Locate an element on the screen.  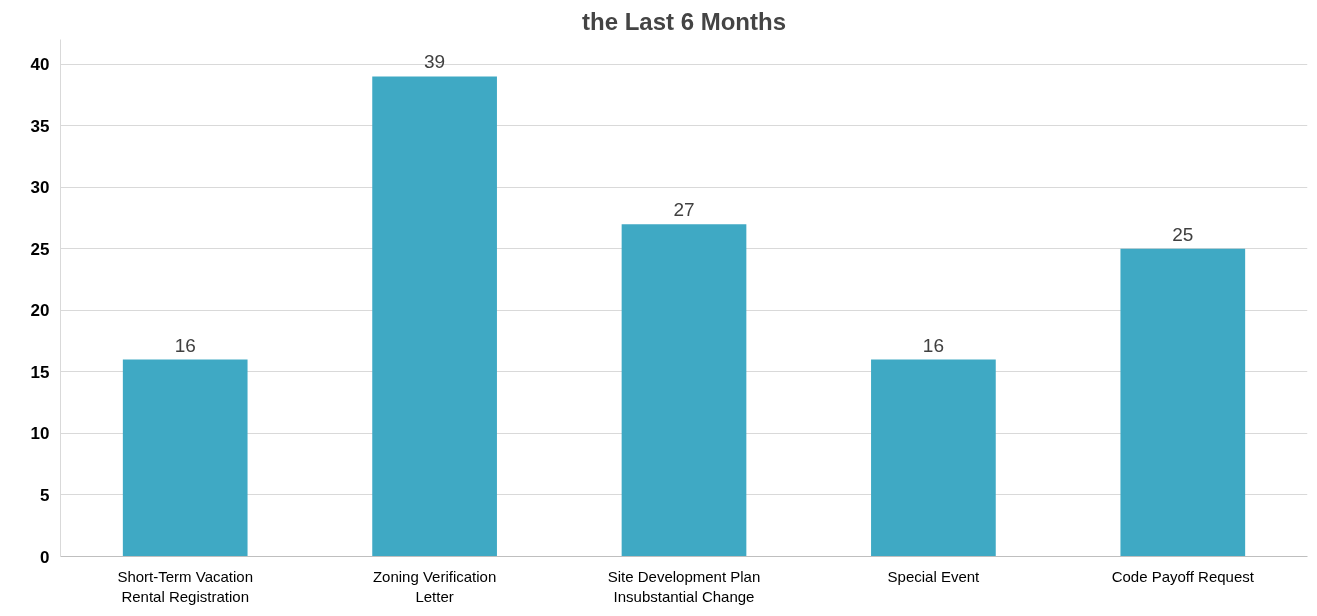
chart-title: the Last 6 Months is located at coordinates (684, 21).